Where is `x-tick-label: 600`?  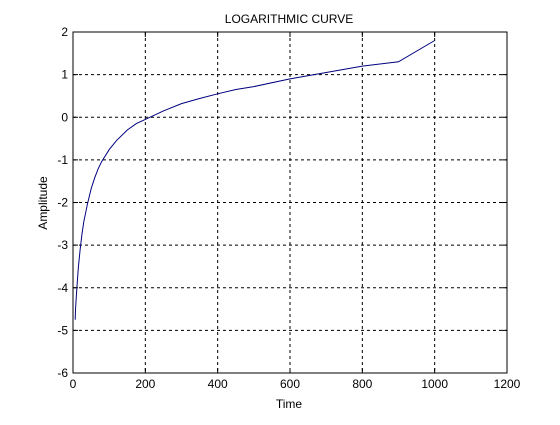 x-tick-label: 600 is located at coordinates (290, 384).